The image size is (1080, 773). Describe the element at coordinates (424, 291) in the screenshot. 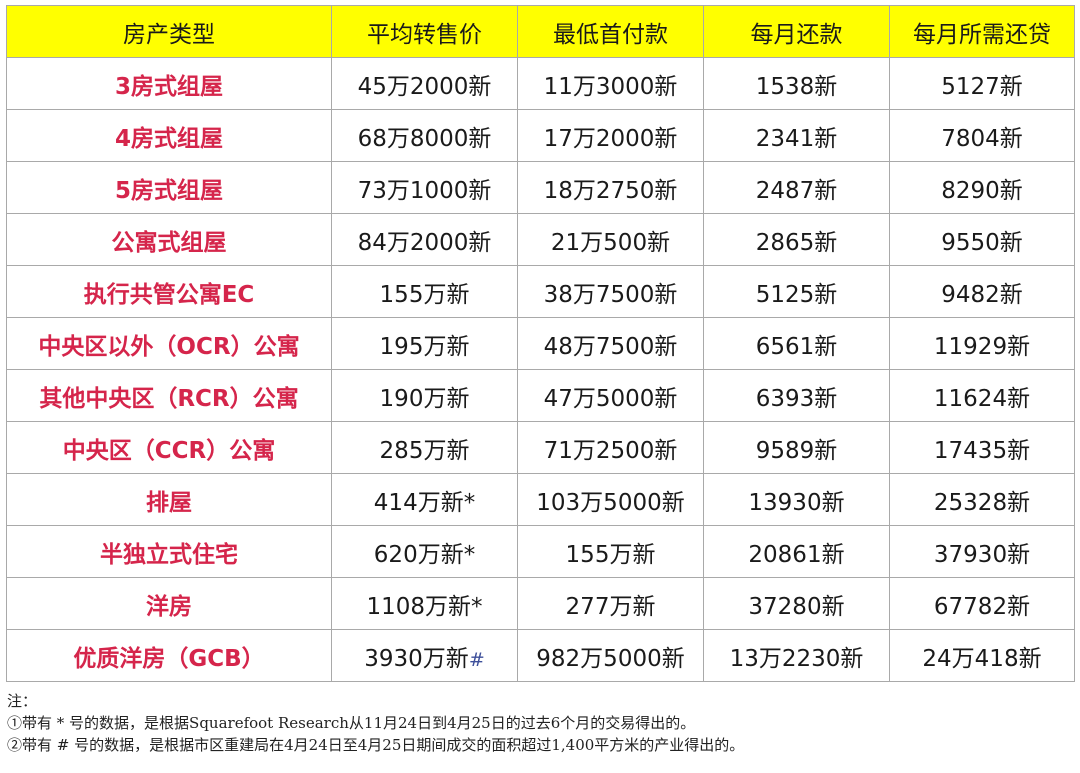

I see `cell-avg-resale-price: 155万新` at that location.